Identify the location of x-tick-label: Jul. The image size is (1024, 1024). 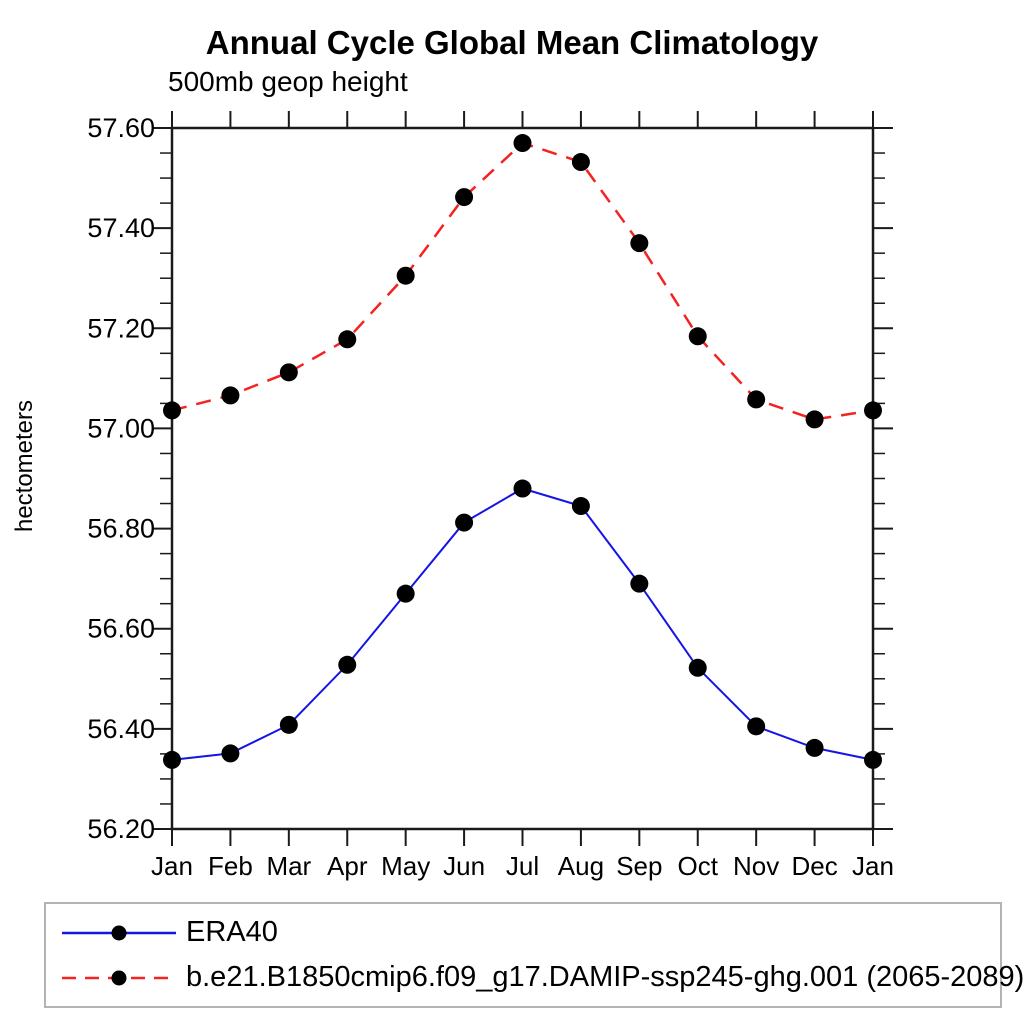
(522, 866).